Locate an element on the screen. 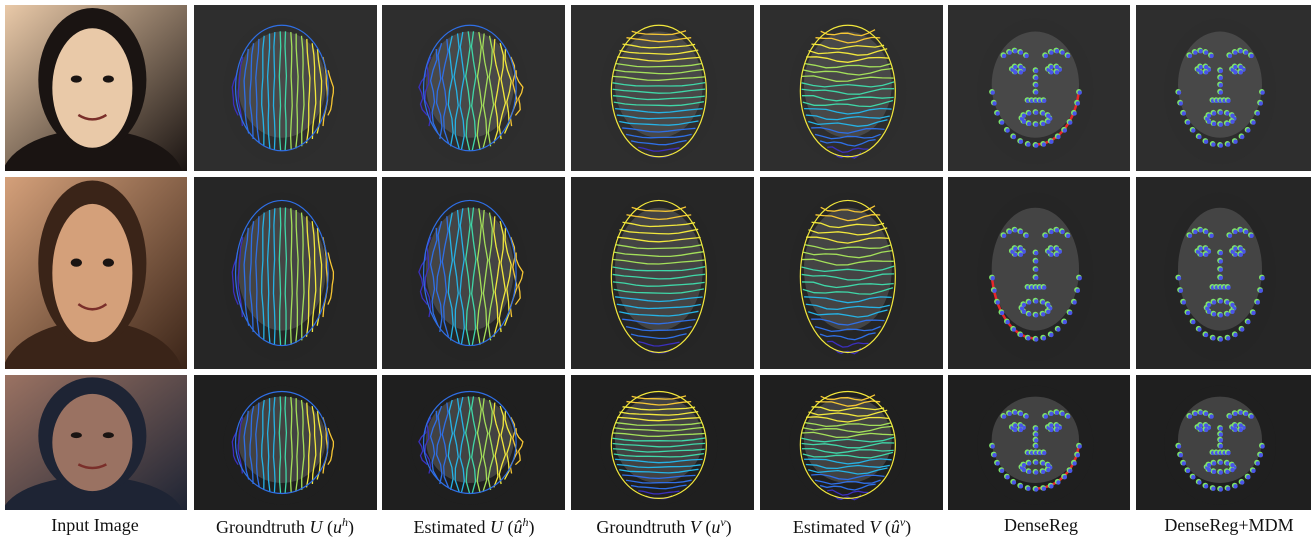  caption-estimated-v: Estimated V (ûv) is located at coordinates (852, 526).